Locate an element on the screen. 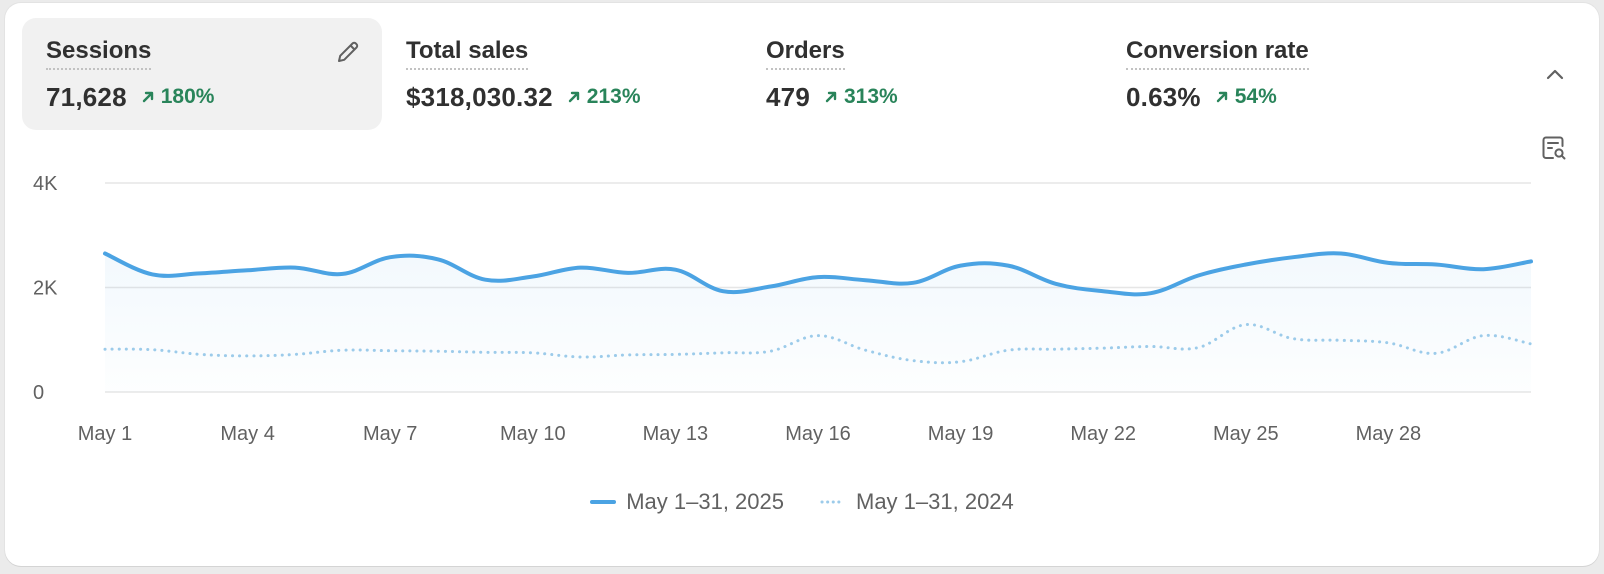 The image size is (1604, 574). pencil-icon is located at coordinates (348, 51).